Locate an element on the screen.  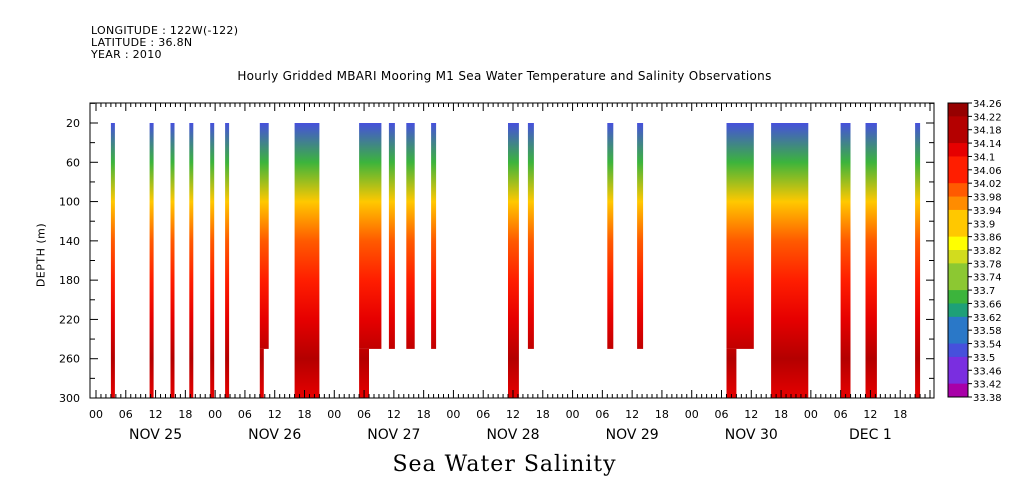
colorbar-label: 33.54 is located at coordinates (987, 345).